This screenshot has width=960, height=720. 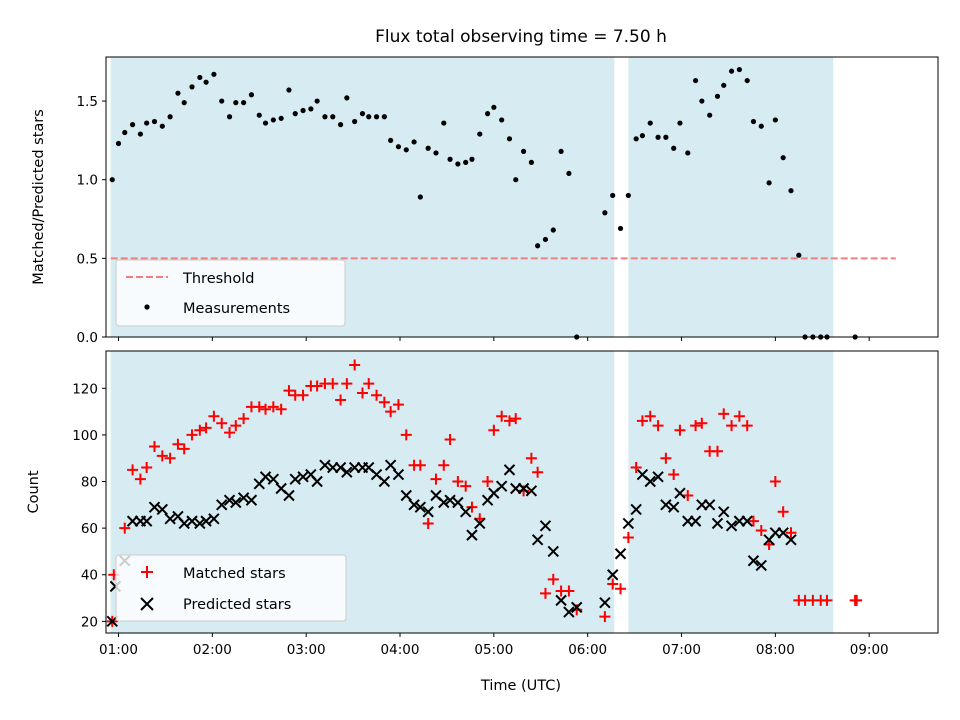 What do you see at coordinates (681, 650) in the screenshot?
I see `x-tick-label: 07:00` at bounding box center [681, 650].